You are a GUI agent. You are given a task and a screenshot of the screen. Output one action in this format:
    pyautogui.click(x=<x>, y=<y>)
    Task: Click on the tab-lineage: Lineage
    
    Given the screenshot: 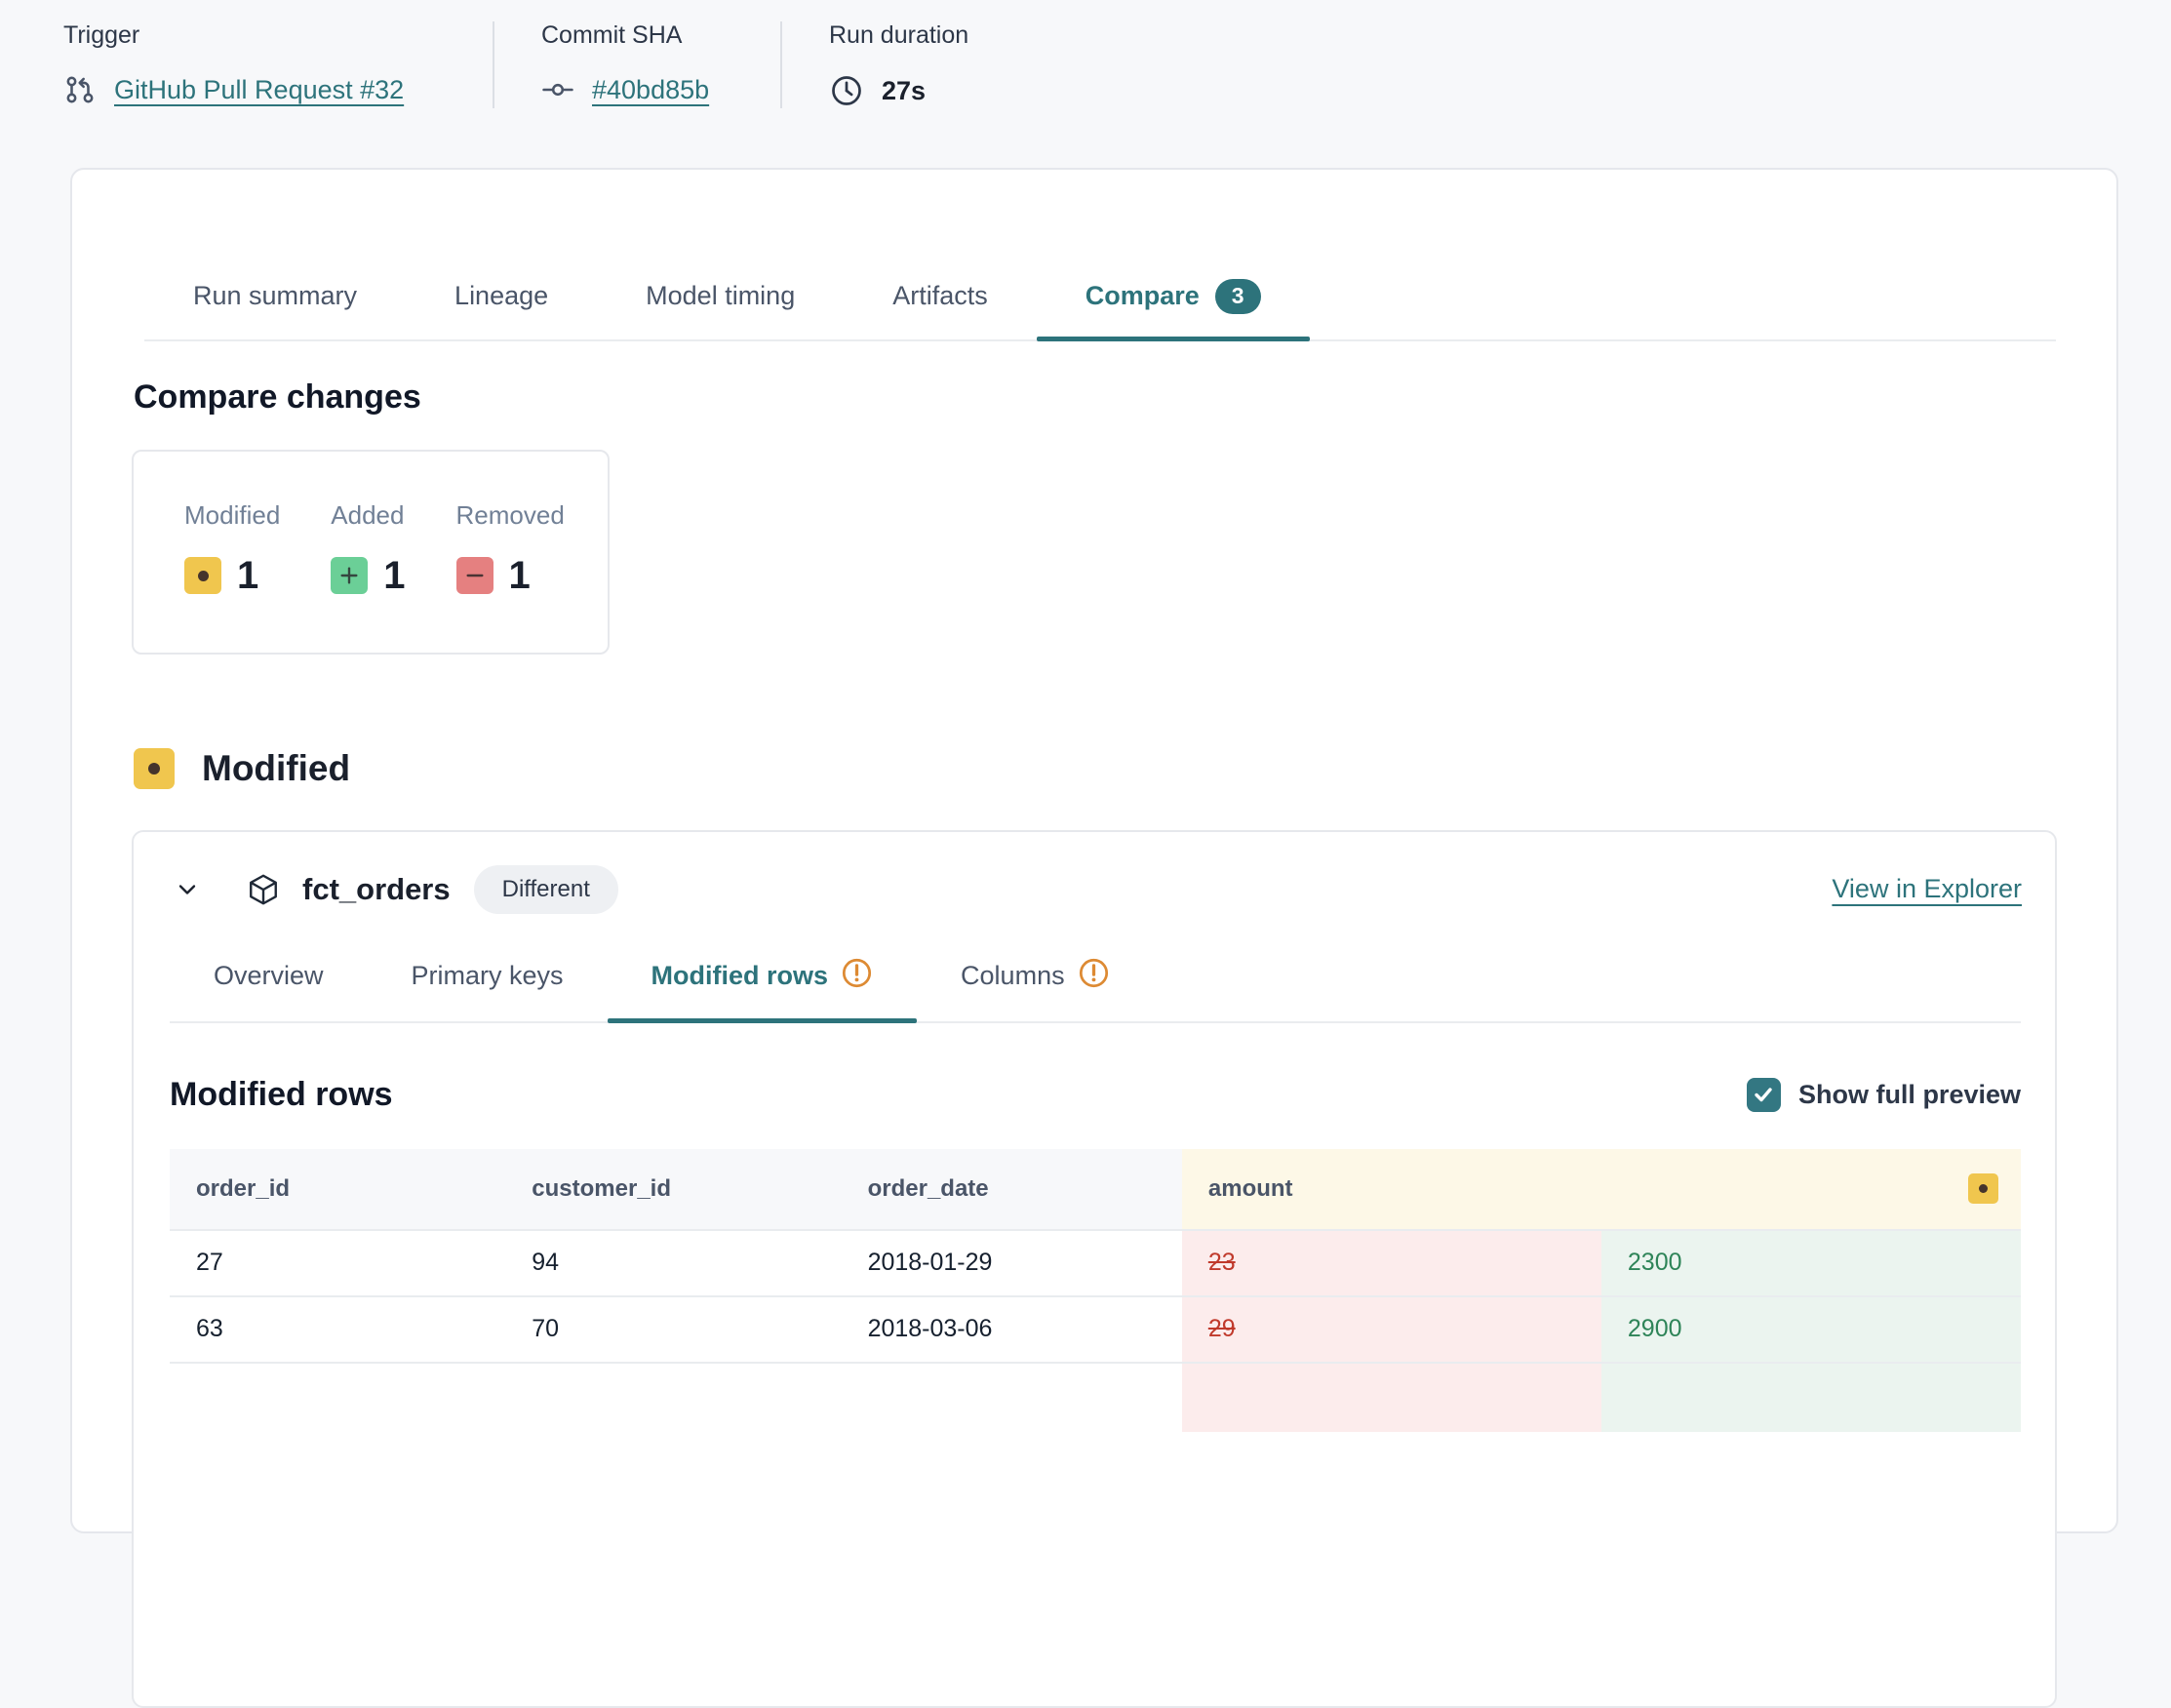 What is the action you would take?
    pyautogui.click(x=501, y=296)
    